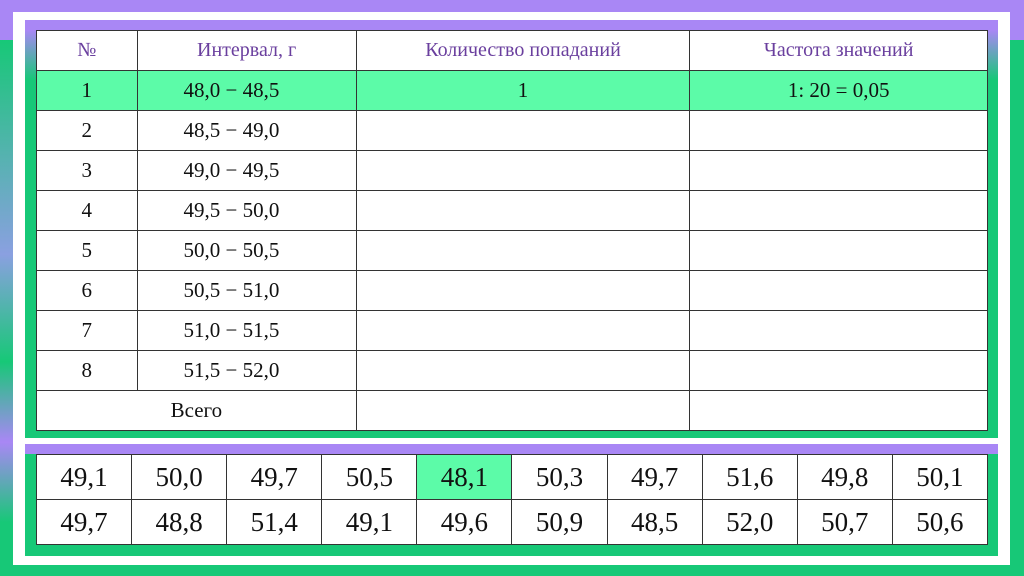  I want to click on table-row: 49,7 48,8 51,4 49,1 49,6 50,9 48,5 52,0 50,7 50,6, so click(512, 522).